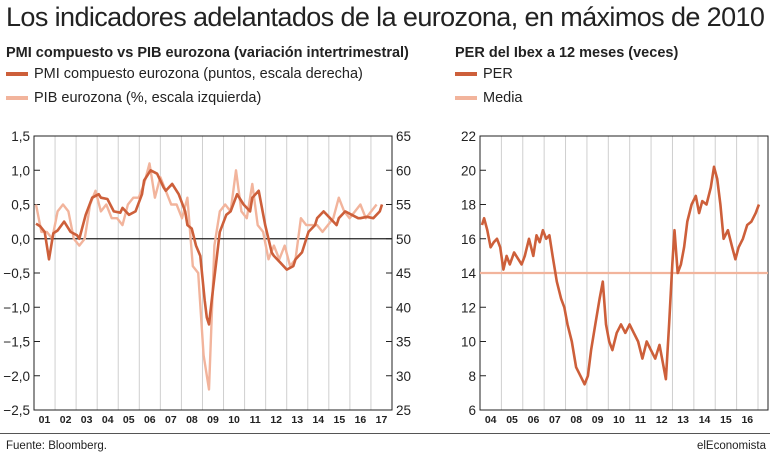  Describe the element at coordinates (403, 342) in the screenshot. I see `y-right-tick-label: 35` at that location.